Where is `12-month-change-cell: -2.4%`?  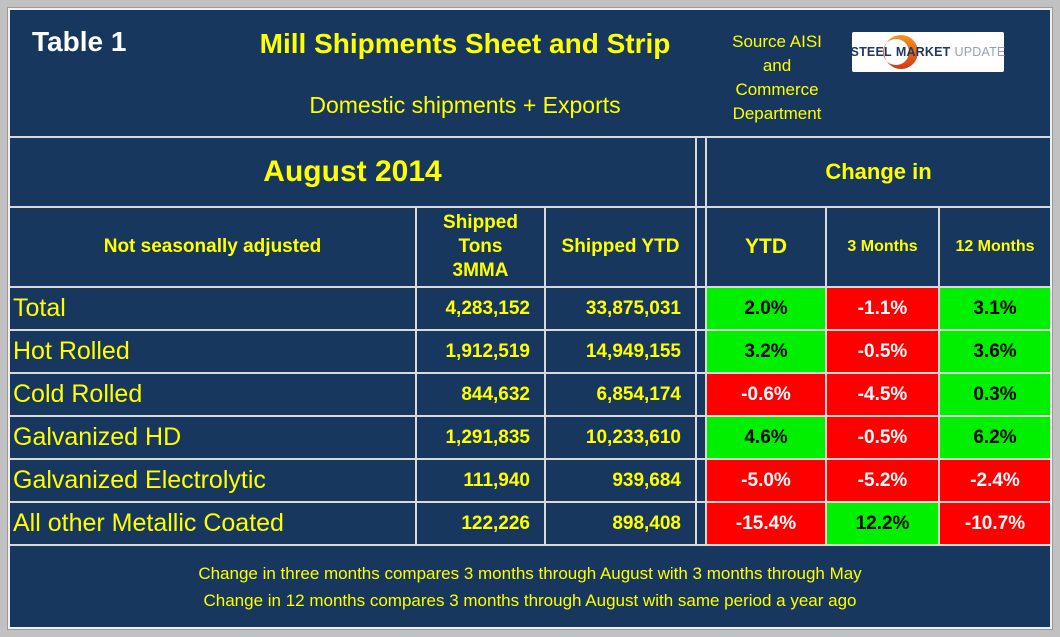
12-month-change-cell: -2.4% is located at coordinates (995, 480).